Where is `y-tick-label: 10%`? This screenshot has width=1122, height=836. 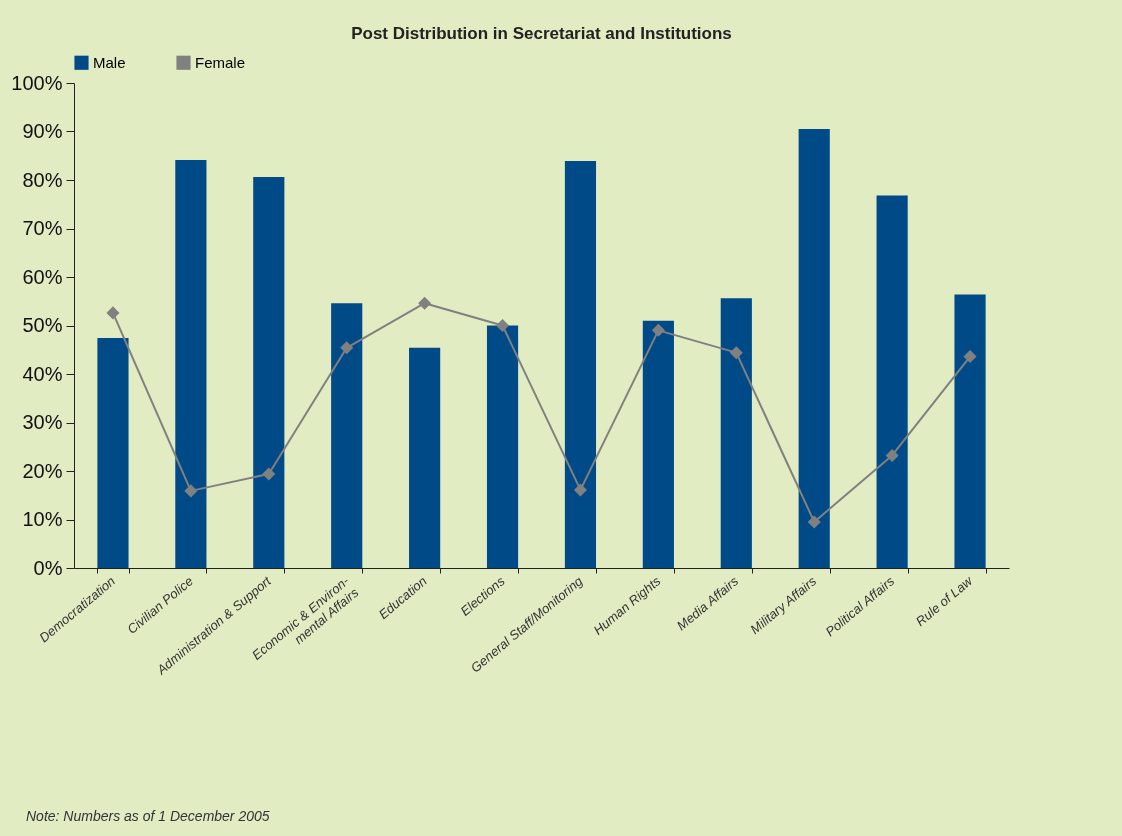 y-tick-label: 10% is located at coordinates (42, 519).